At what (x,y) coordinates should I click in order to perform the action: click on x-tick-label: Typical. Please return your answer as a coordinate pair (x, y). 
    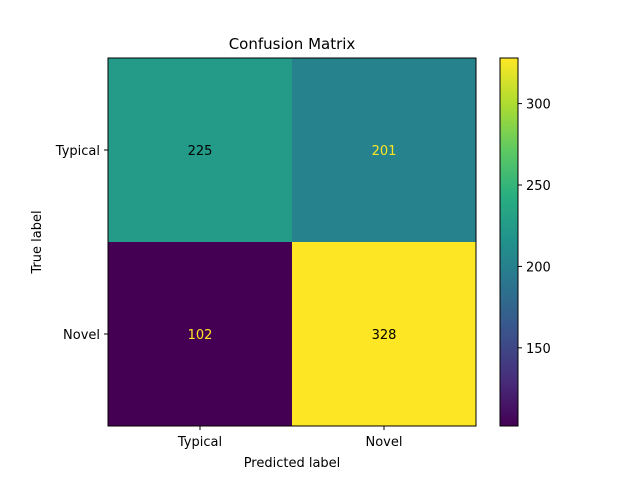
    Looking at the image, I should click on (199, 442).